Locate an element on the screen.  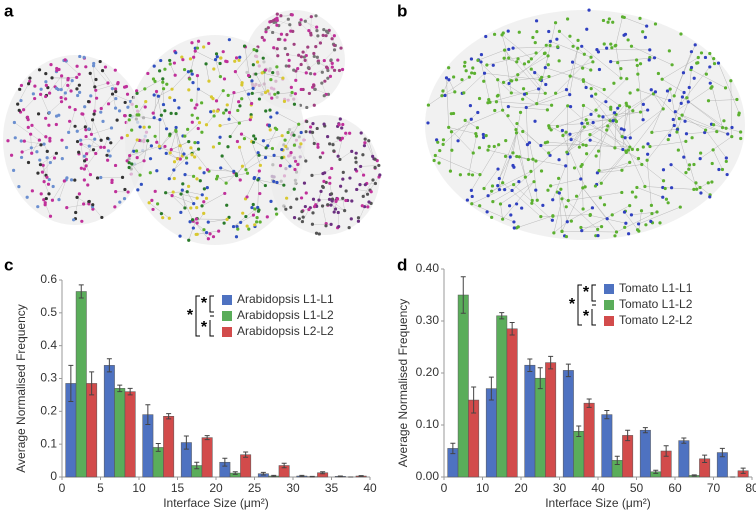
x-tick-label: 40 is located at coordinates (598, 488).